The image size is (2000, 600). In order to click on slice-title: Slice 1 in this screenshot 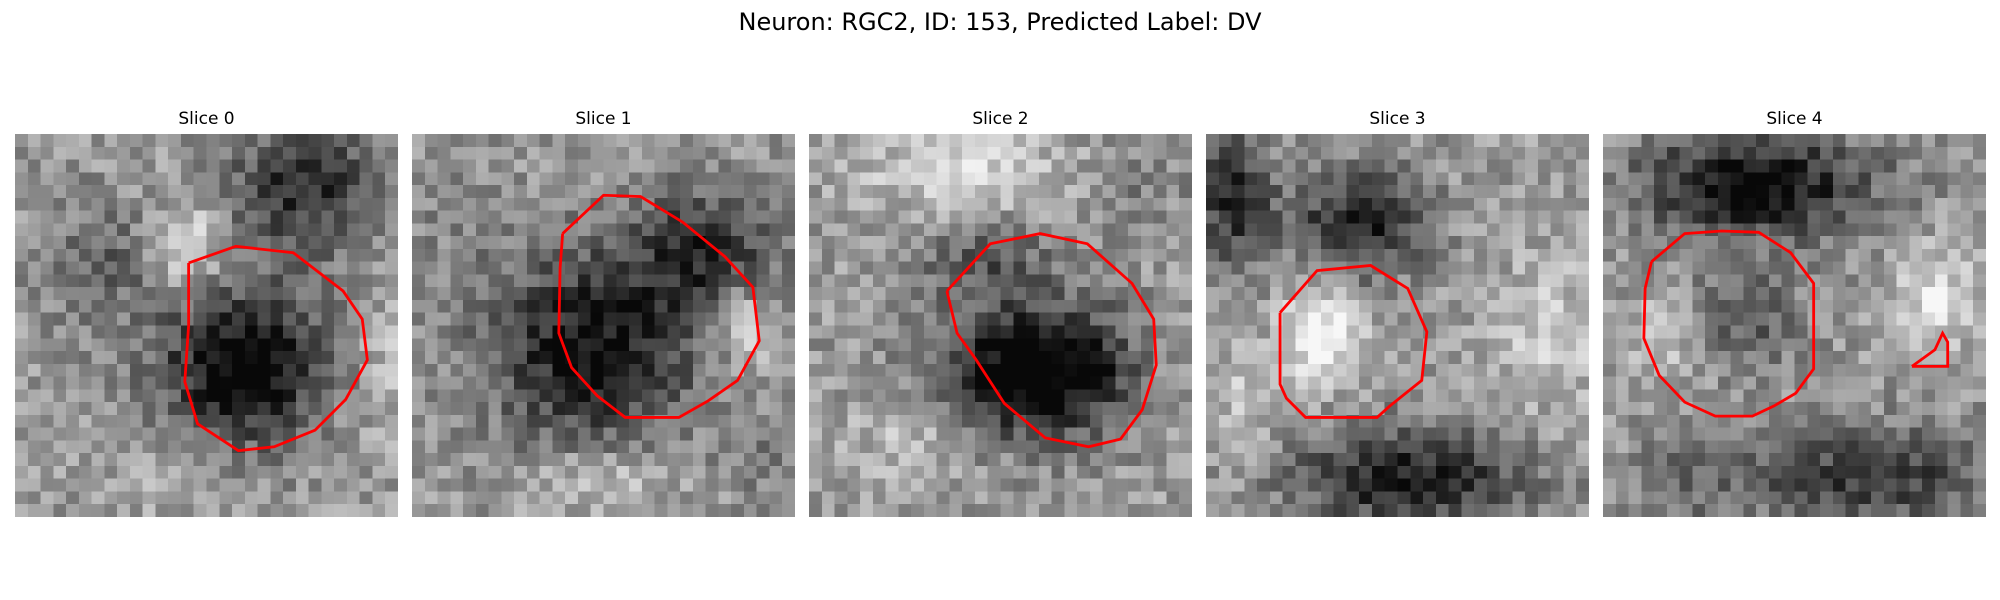, I will do `click(603, 119)`.